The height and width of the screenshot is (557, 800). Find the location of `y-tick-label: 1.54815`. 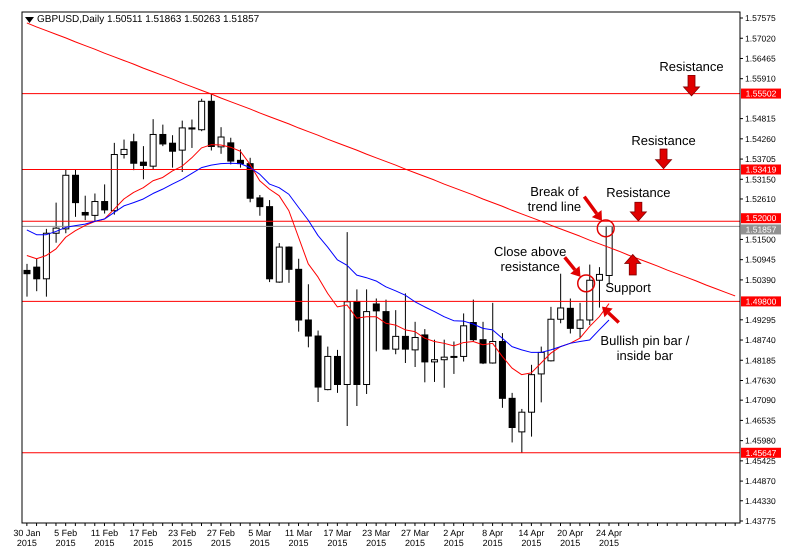

y-tick-label: 1.54815 is located at coordinates (760, 119).